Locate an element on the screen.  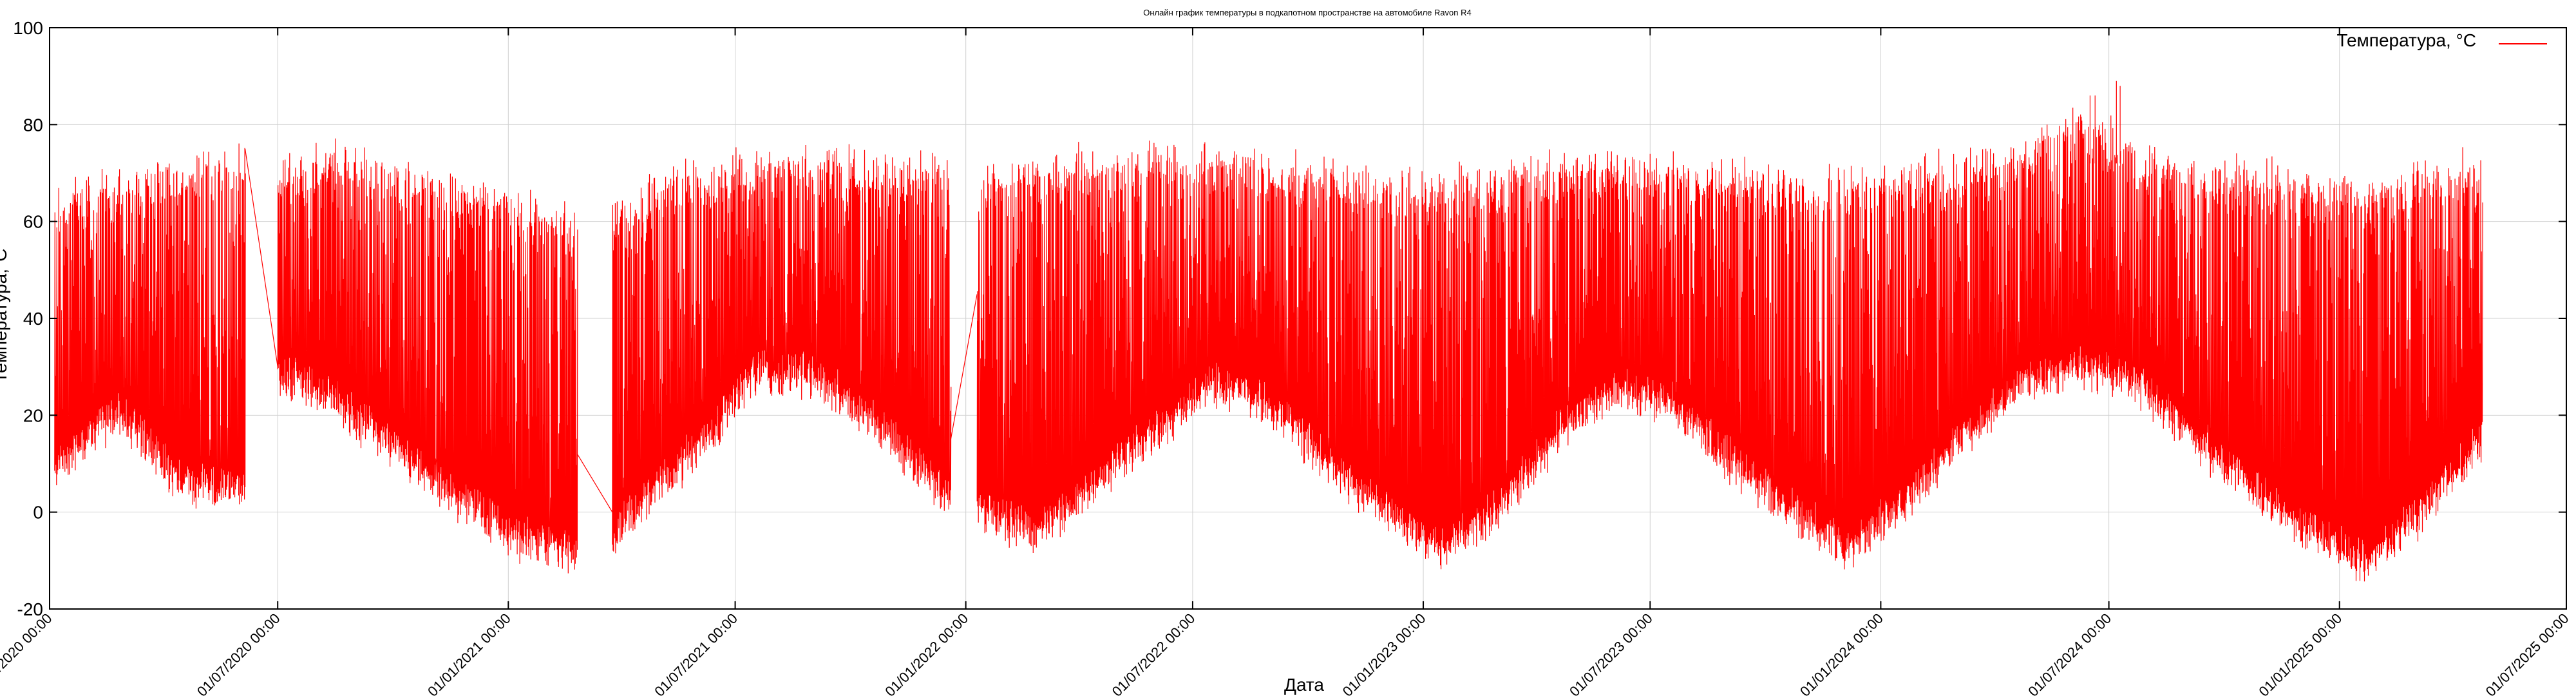
y-axis-label: Температура,°C is located at coordinates (5, 316).